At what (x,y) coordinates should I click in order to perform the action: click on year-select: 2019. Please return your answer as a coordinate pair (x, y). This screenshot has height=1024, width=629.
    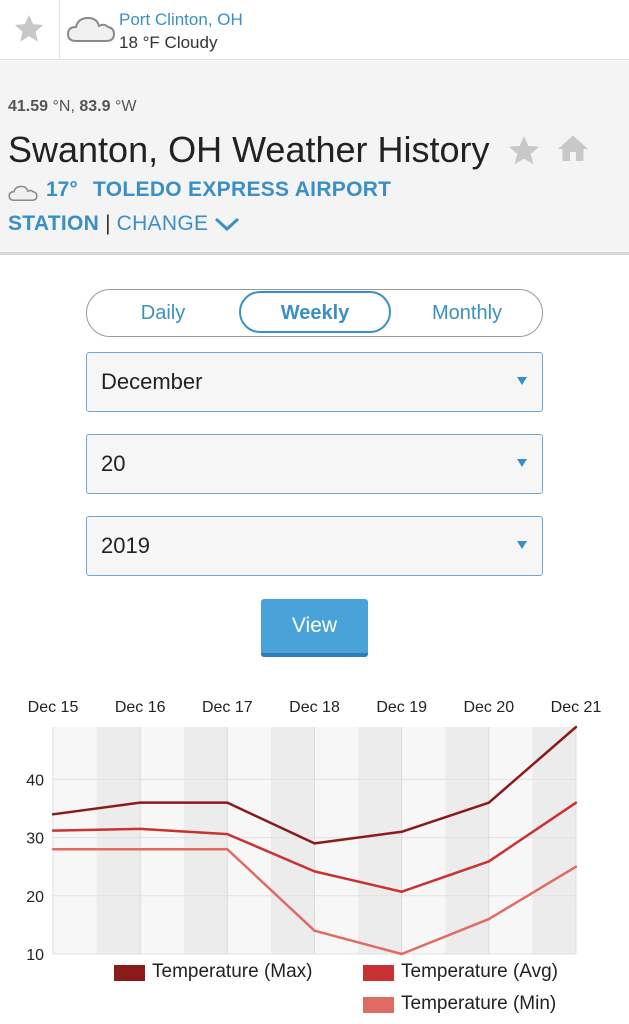
    Looking at the image, I should click on (314, 546).